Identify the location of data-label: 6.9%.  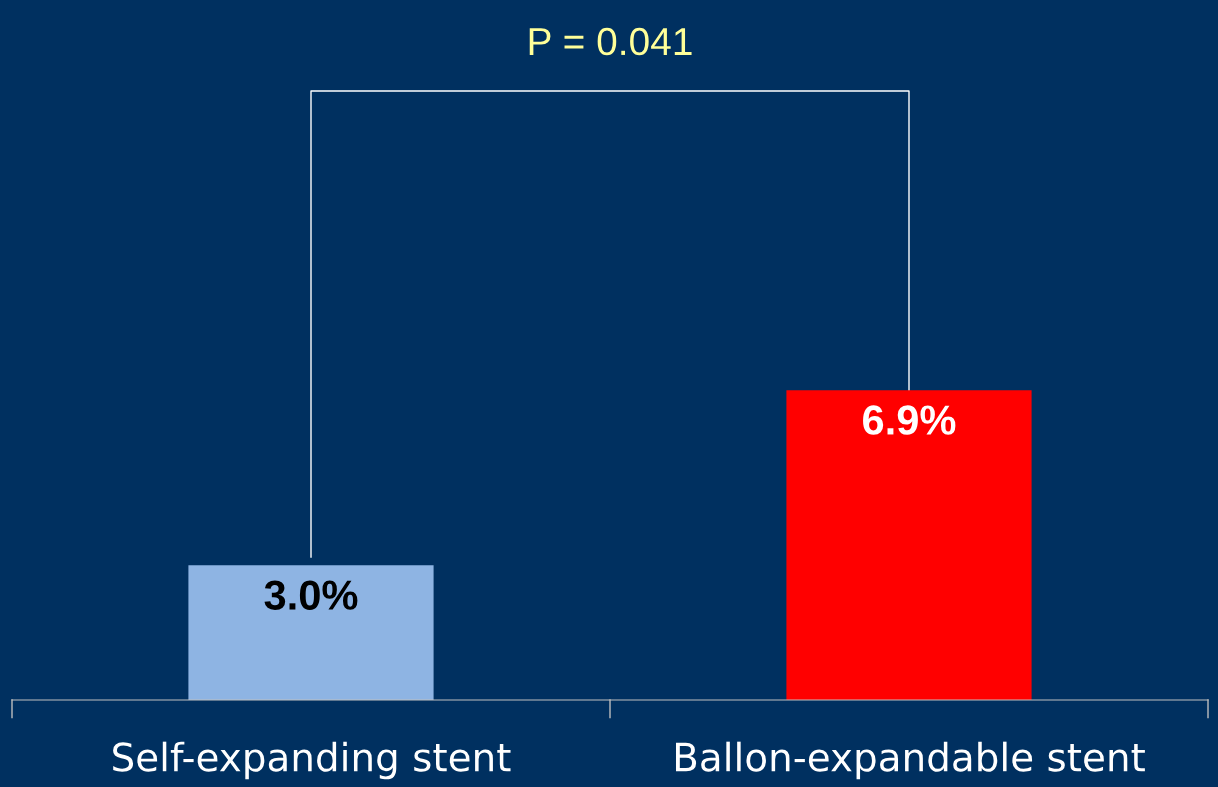
(909, 420).